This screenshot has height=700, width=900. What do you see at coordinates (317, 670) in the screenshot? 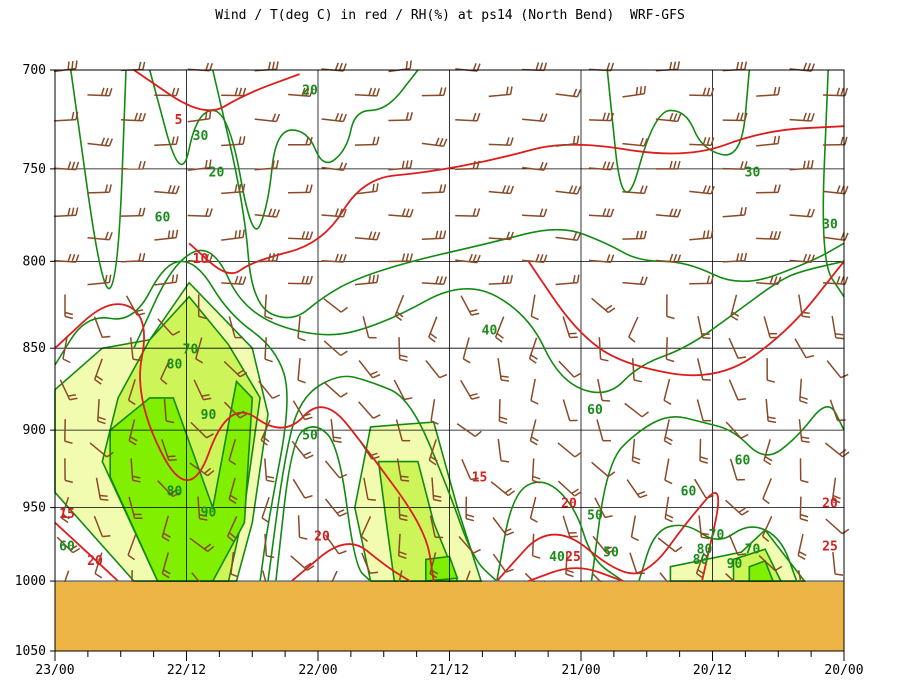
I see `x-tick-label: 22/00` at bounding box center [317, 670].